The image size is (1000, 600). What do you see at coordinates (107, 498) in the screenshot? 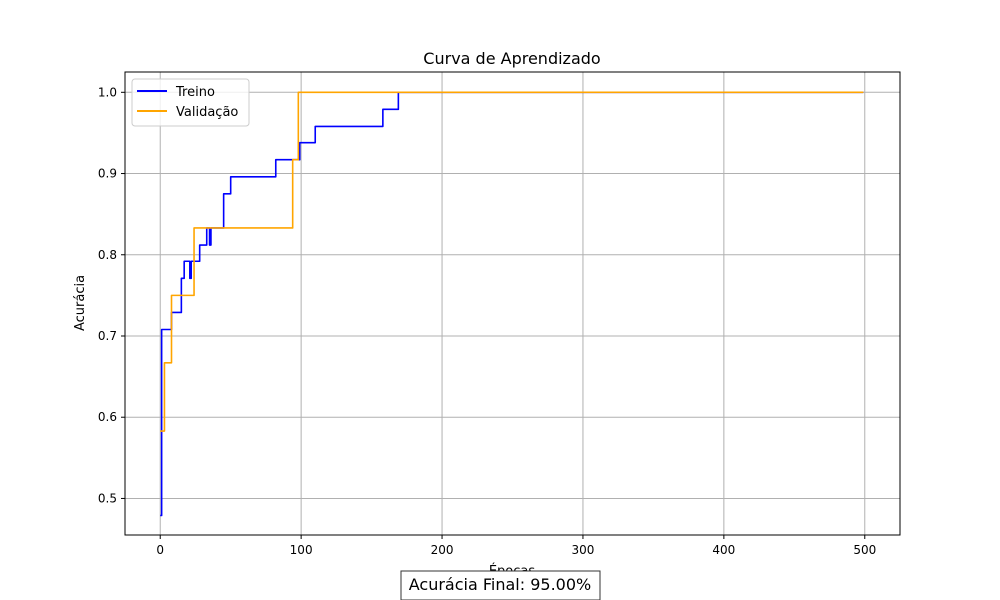
I see `y-tick-label: 0.5` at bounding box center [107, 498].